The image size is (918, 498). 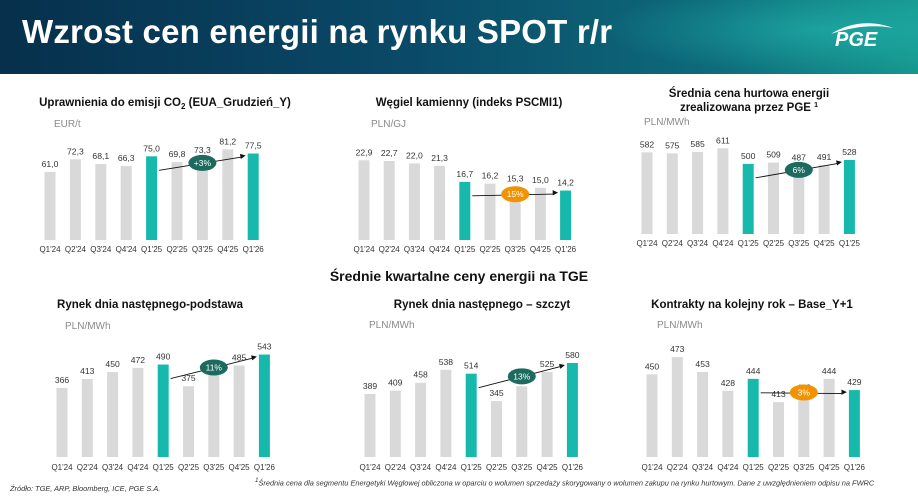 What do you see at coordinates (264, 347) in the screenshot?
I see `value-label: 543` at bounding box center [264, 347].